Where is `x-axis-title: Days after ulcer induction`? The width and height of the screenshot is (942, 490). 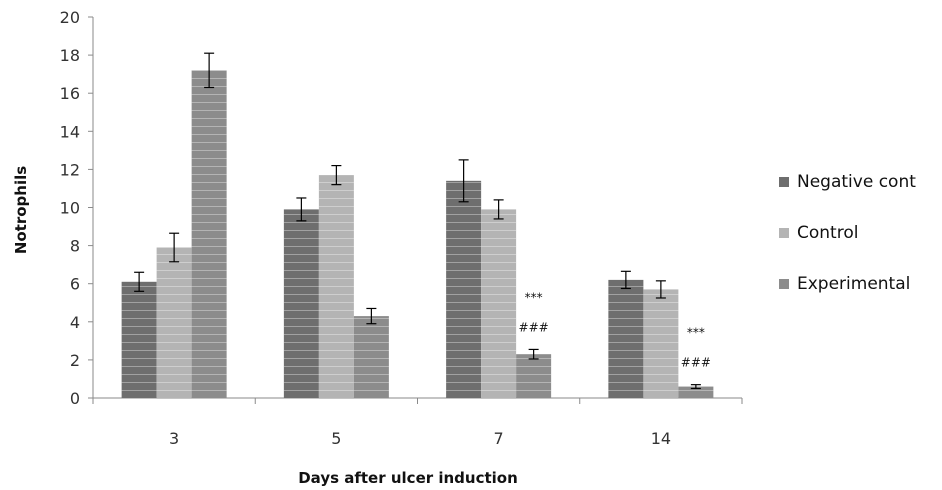
x-axis-title: Days after ulcer induction is located at coordinates (408, 478).